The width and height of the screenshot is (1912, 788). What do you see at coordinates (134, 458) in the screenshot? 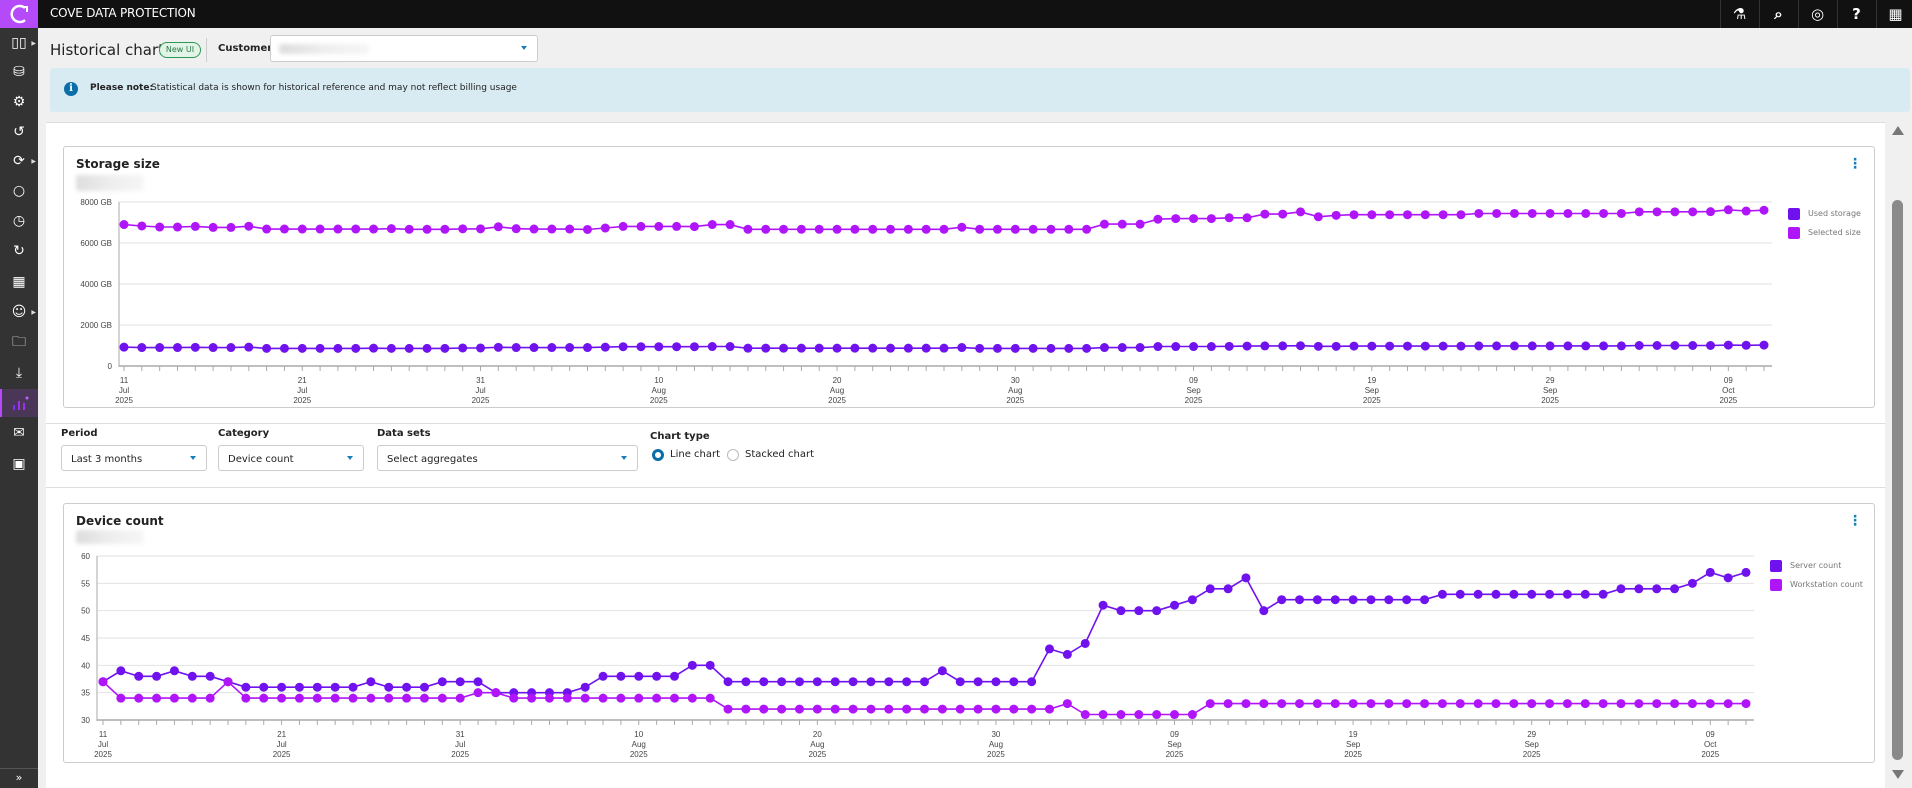
I see `period-select: Last 3 months` at bounding box center [134, 458].